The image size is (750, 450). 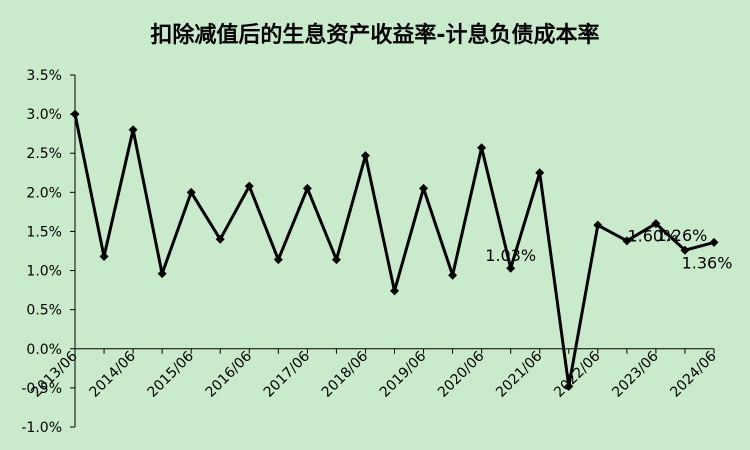 What do you see at coordinates (44, 193) in the screenshot?
I see `y-tick-label: 2.0%` at bounding box center [44, 193].